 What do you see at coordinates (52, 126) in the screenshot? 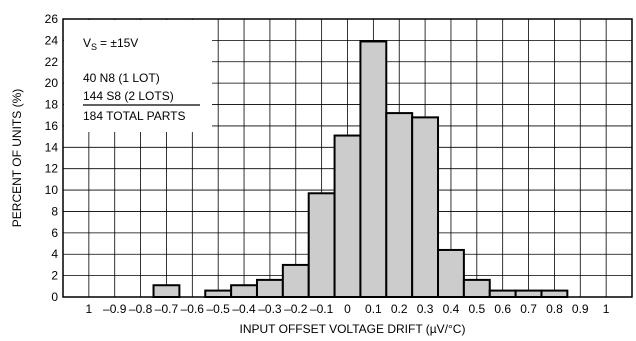
I see `y-tick-label: 16` at bounding box center [52, 126].